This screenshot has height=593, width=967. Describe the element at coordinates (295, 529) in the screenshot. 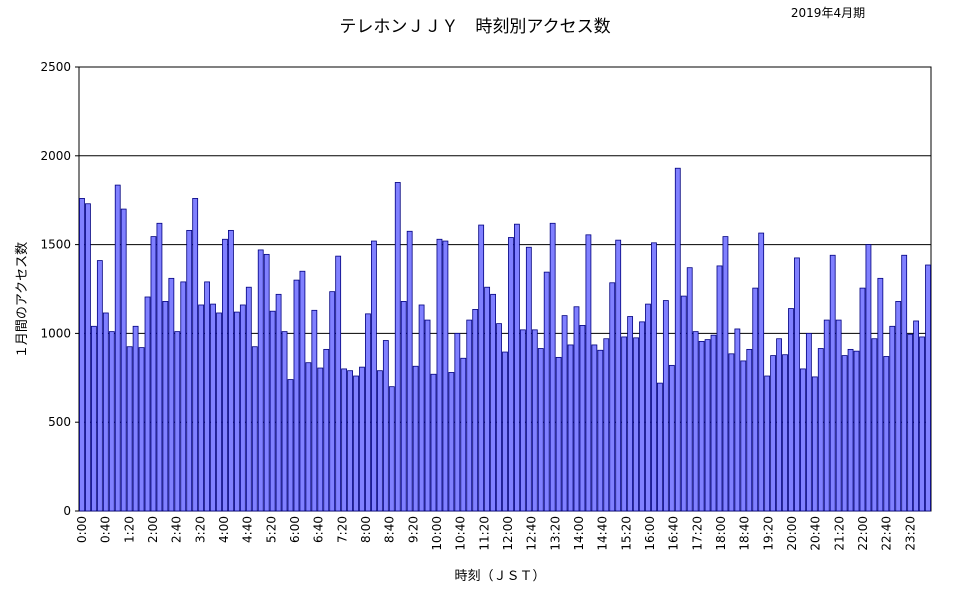

I see `x-tick-label: 6:00` at that location.